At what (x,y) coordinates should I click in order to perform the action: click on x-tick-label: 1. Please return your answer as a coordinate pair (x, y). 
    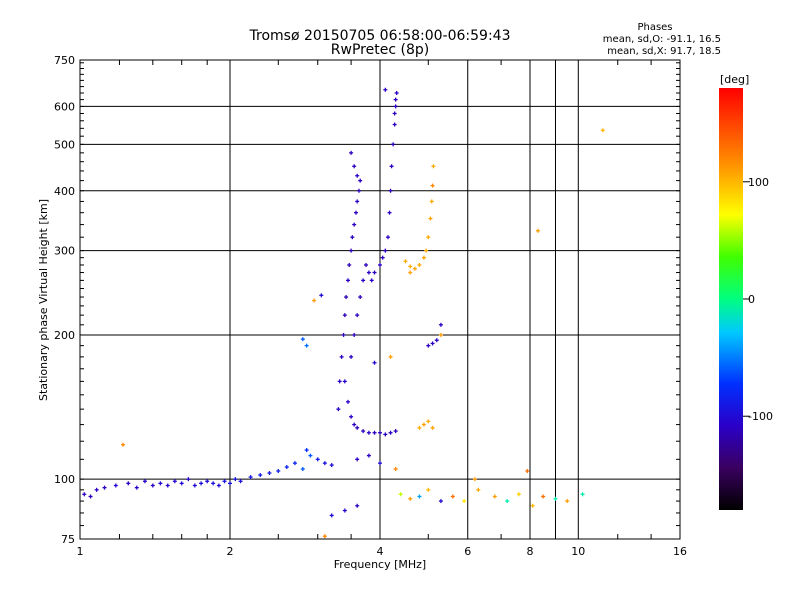
    Looking at the image, I should click on (80, 551).